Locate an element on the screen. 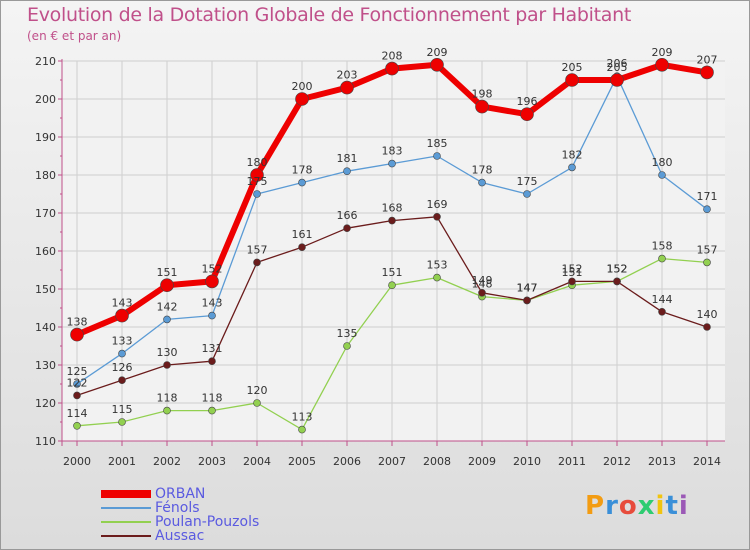 The height and width of the screenshot is (550, 750). data-label-f-nols: 180 is located at coordinates (662, 162).